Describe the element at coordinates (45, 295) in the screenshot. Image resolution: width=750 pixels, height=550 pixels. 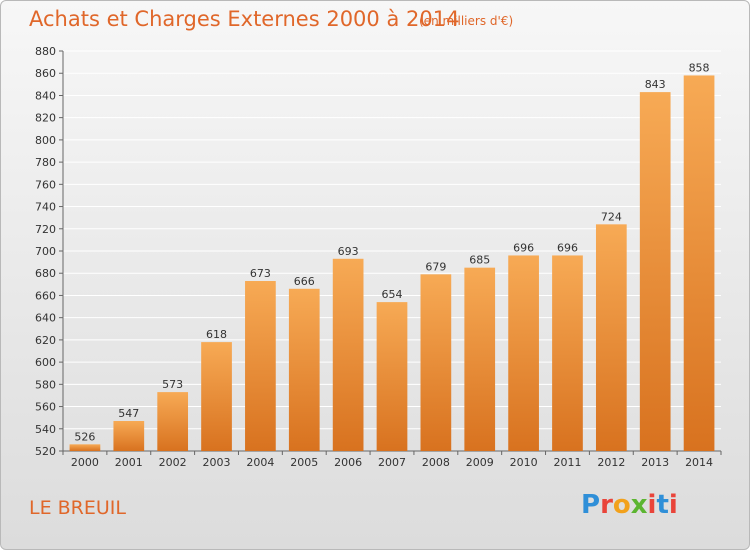
I see `y-tick-label: 660` at that location.